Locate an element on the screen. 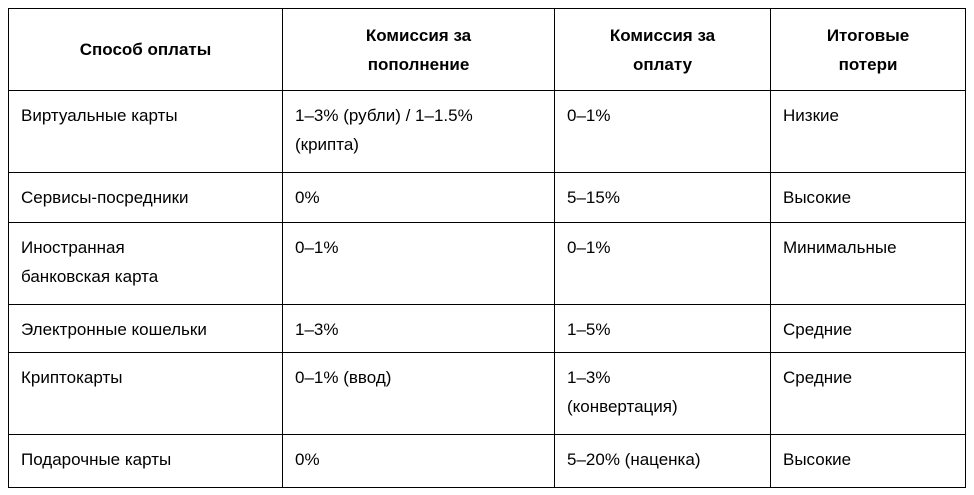  cell-line: Способ оплаты is located at coordinates (145, 49).